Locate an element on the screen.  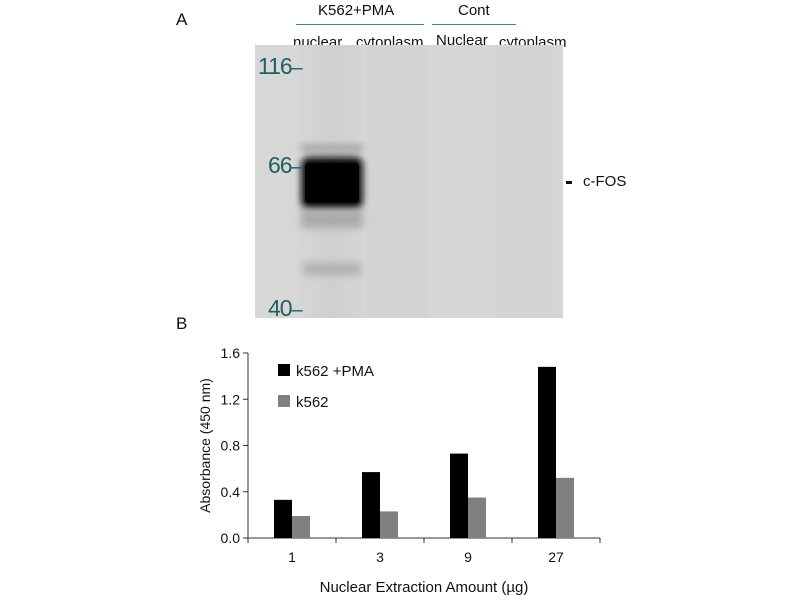
y-tick-label: 0.0 is located at coordinates (231, 538).